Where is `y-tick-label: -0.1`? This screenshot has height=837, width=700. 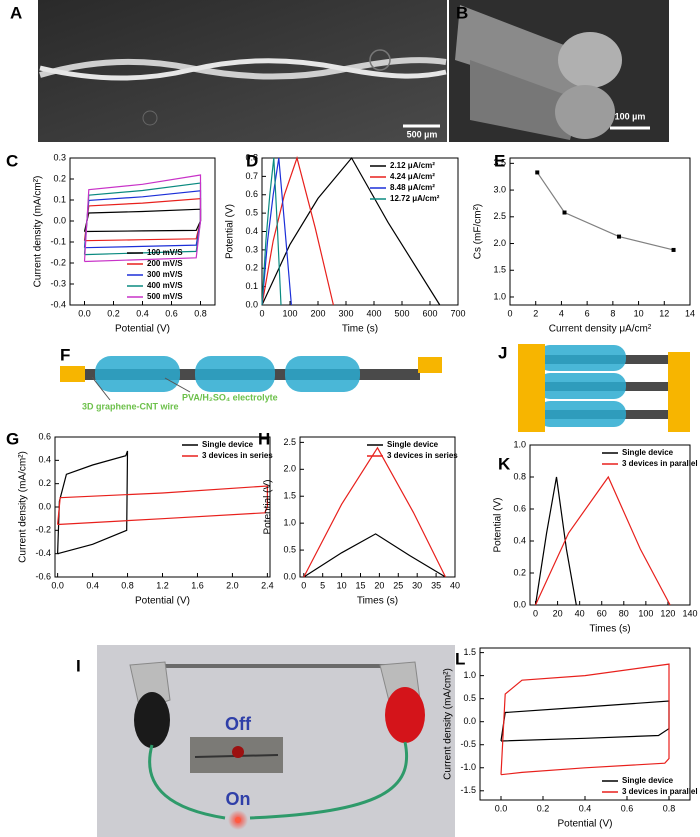
y-tick-label: -0.1 is located at coordinates (58, 241).